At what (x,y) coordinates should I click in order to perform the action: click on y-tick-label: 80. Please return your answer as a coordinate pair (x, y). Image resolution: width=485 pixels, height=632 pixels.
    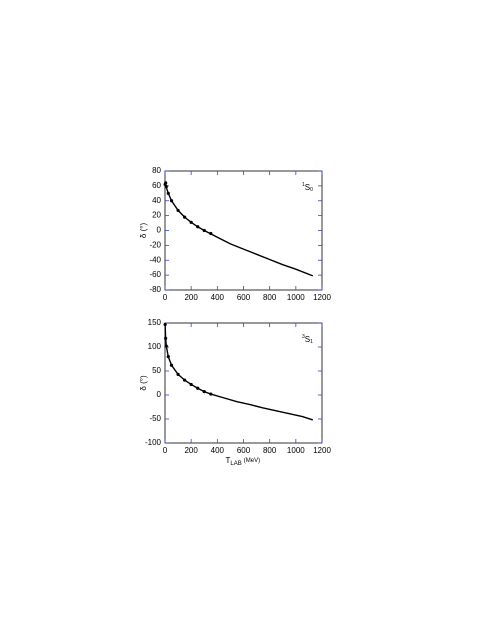
    Looking at the image, I should click on (156, 170).